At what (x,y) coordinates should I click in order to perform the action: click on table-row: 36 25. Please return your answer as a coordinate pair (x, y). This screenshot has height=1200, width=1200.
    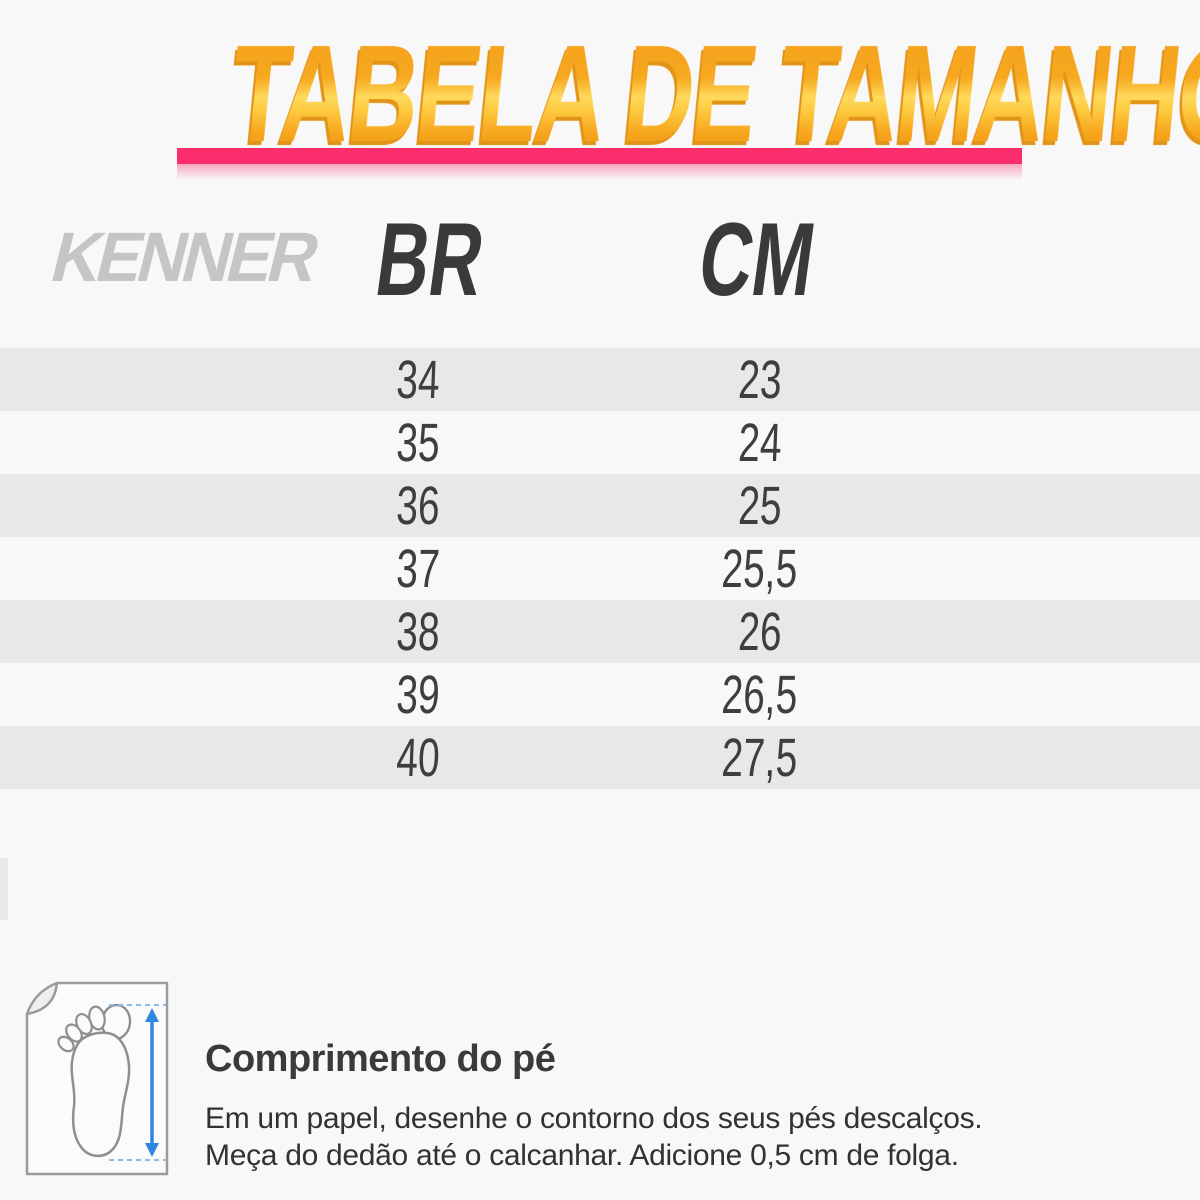
    Looking at the image, I should click on (600, 505).